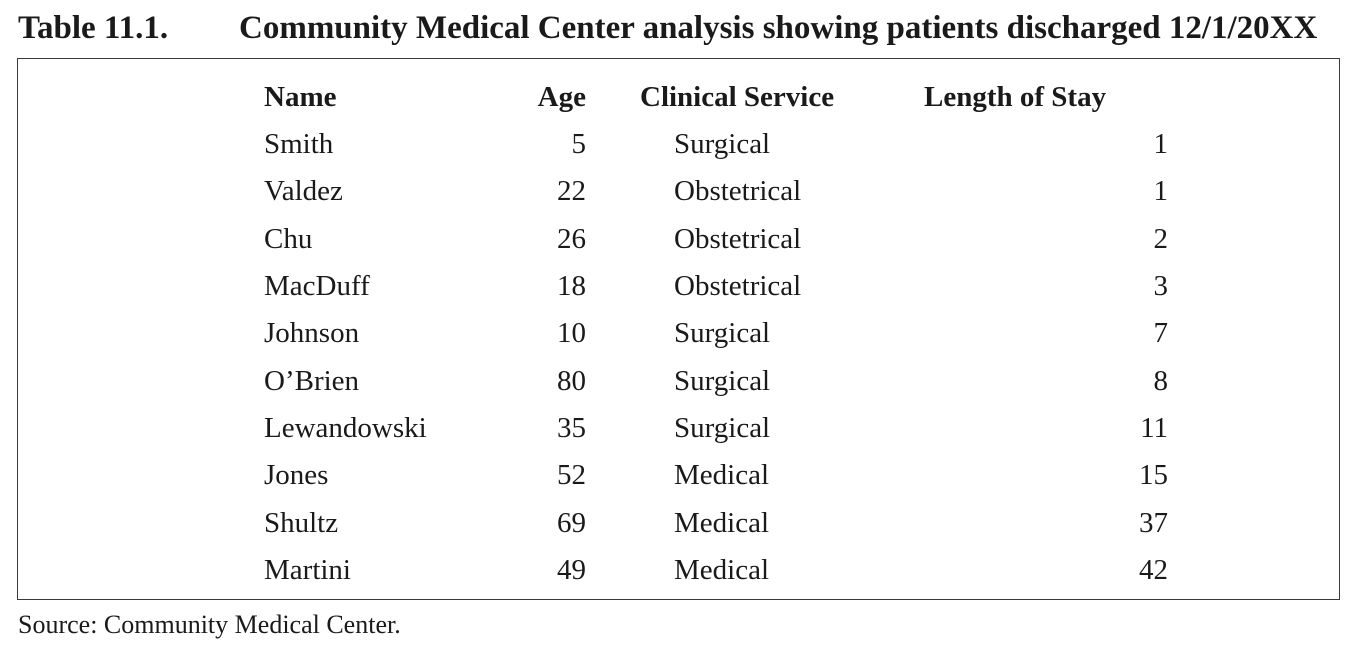 The height and width of the screenshot is (660, 1368). What do you see at coordinates (303, 191) in the screenshot?
I see `cell-name: Valdez` at bounding box center [303, 191].